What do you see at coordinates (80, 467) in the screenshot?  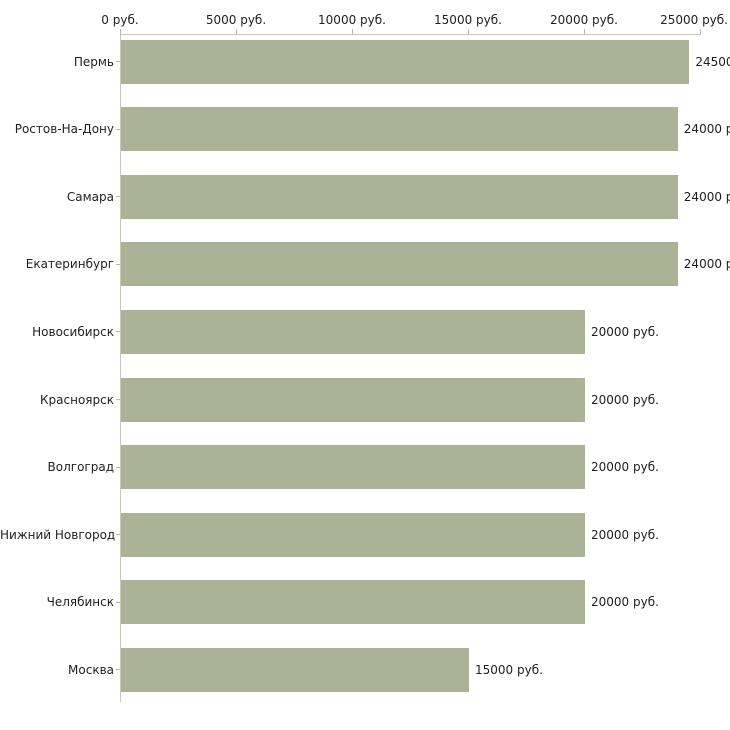 I see `category-label: Волгоград` at bounding box center [80, 467].